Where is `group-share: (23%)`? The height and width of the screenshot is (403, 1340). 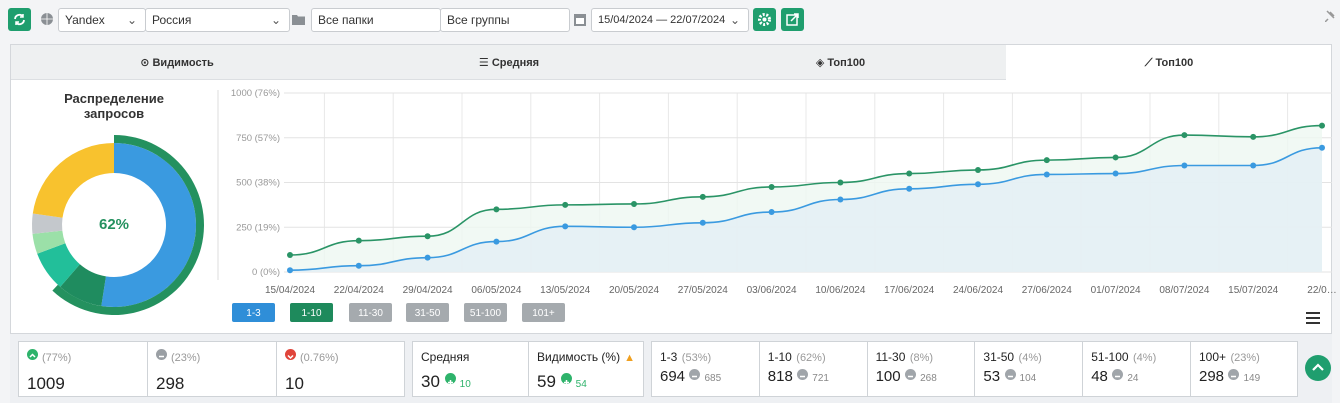 group-share: (23%) is located at coordinates (1245, 358).